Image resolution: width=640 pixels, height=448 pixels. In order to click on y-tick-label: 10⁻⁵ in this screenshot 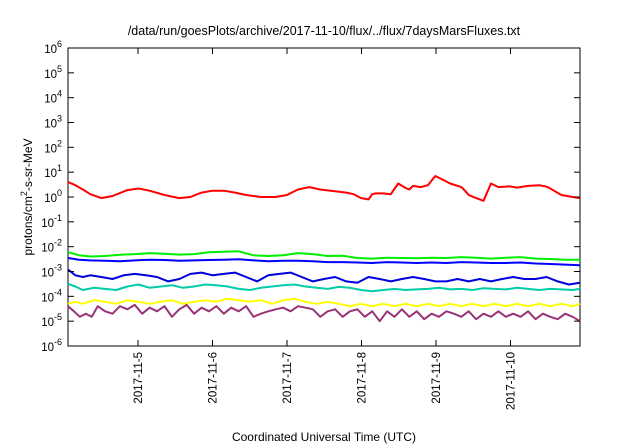, I will do `click(51, 320)`.